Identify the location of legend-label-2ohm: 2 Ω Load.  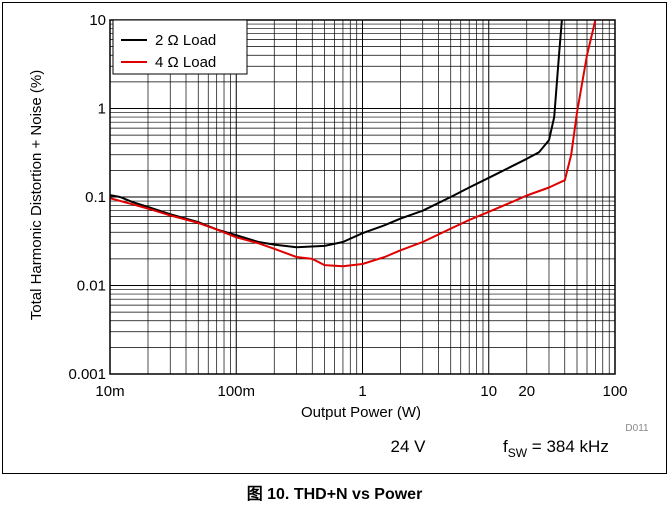
(185, 40).